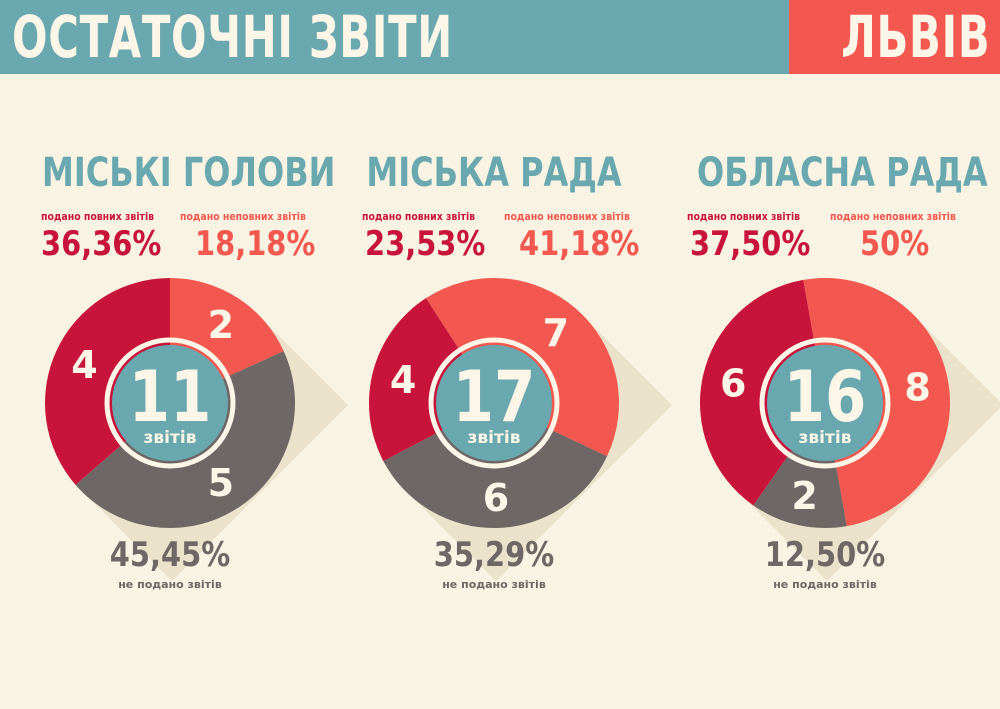  Describe the element at coordinates (494, 397) in the screenshot. I see `total-count: 17` at that location.